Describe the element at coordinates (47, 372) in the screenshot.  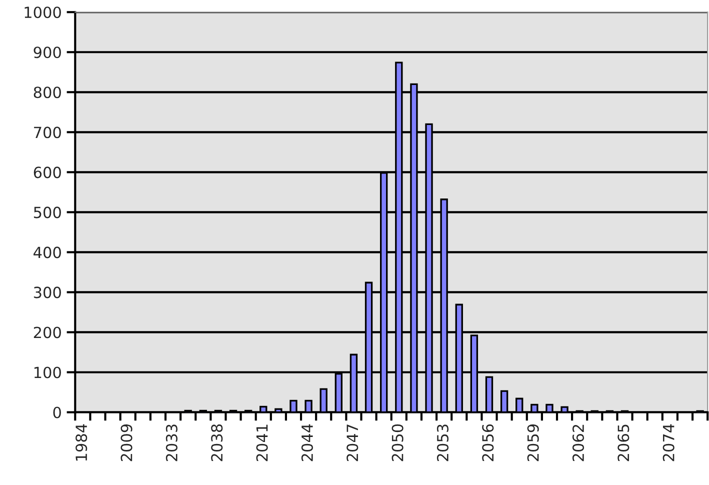
I see `y-tick-label: 100` at that location.